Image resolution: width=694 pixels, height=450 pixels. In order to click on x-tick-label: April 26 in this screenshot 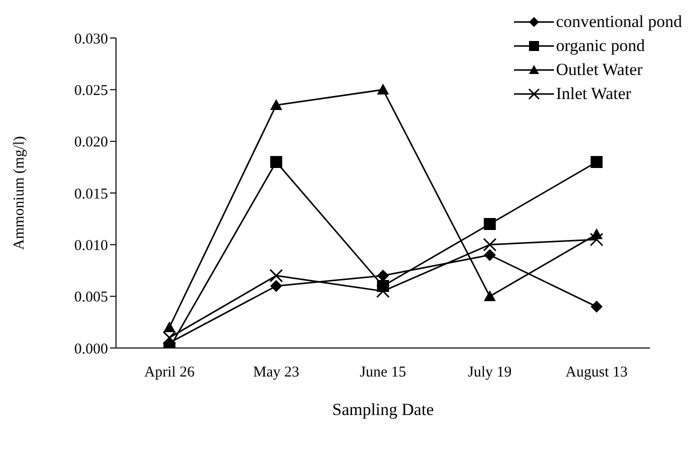, I will do `click(170, 372)`.